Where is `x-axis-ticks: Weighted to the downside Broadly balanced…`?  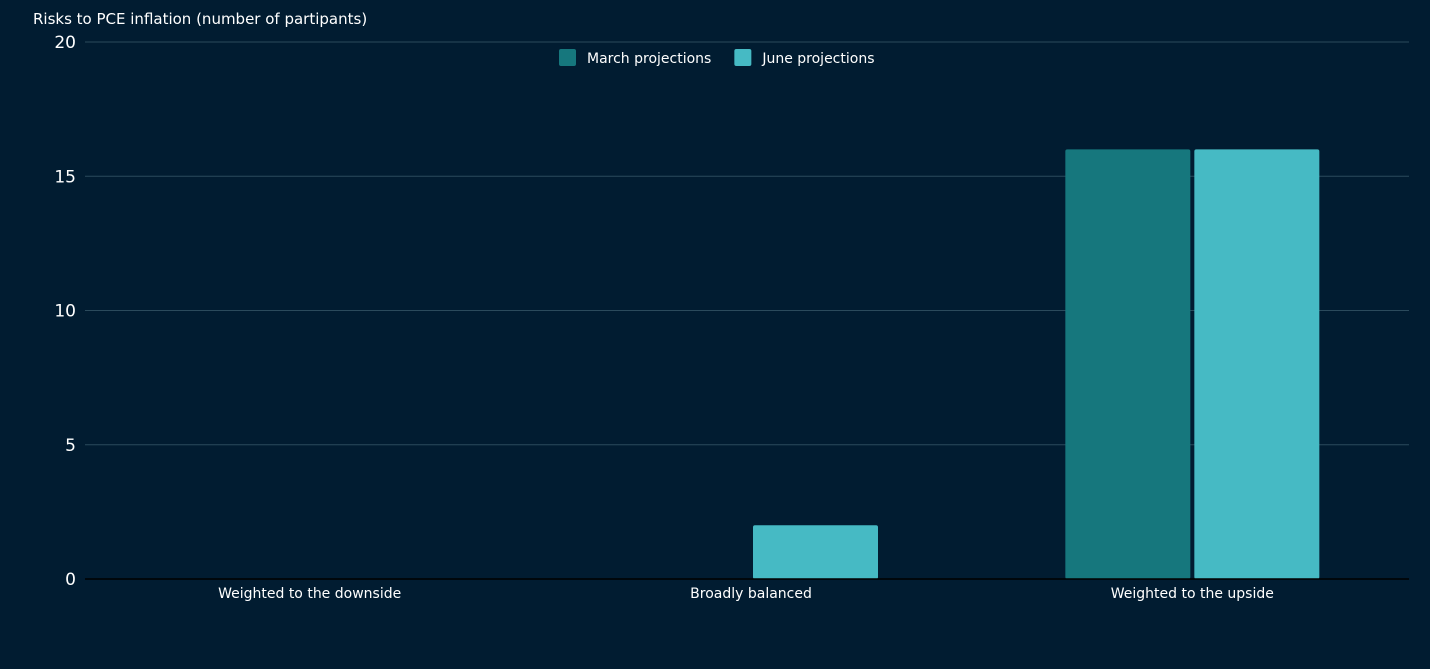 x-axis-ticks: Weighted to the downside Broadly balanced… is located at coordinates (746, 594).